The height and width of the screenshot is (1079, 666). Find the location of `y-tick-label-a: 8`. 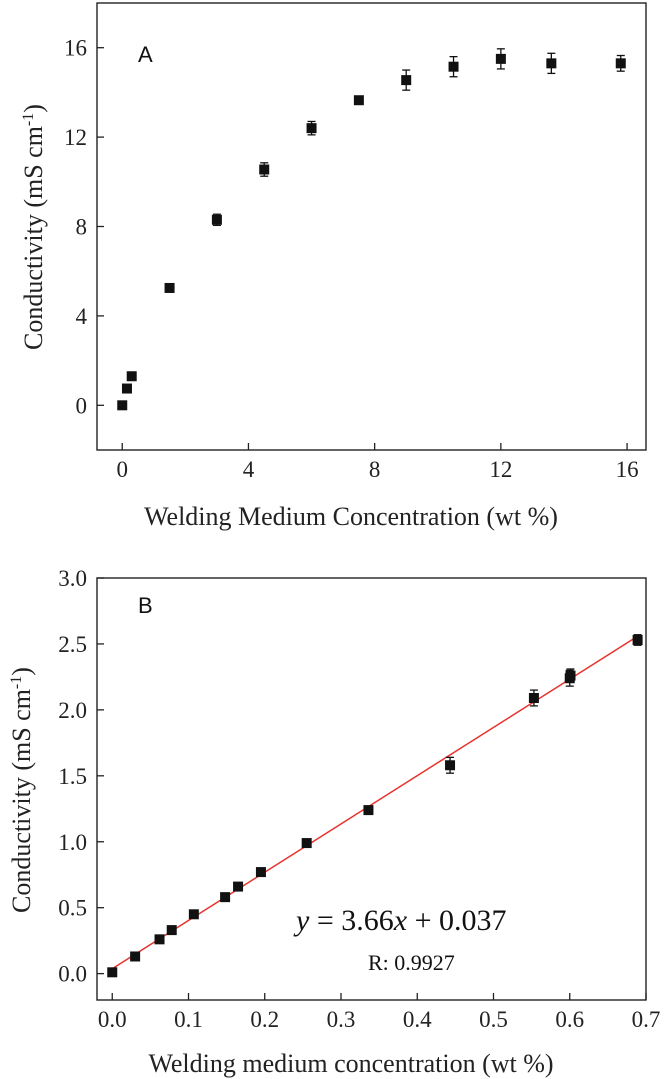

y-tick-label-a: 8 is located at coordinates (82, 227).